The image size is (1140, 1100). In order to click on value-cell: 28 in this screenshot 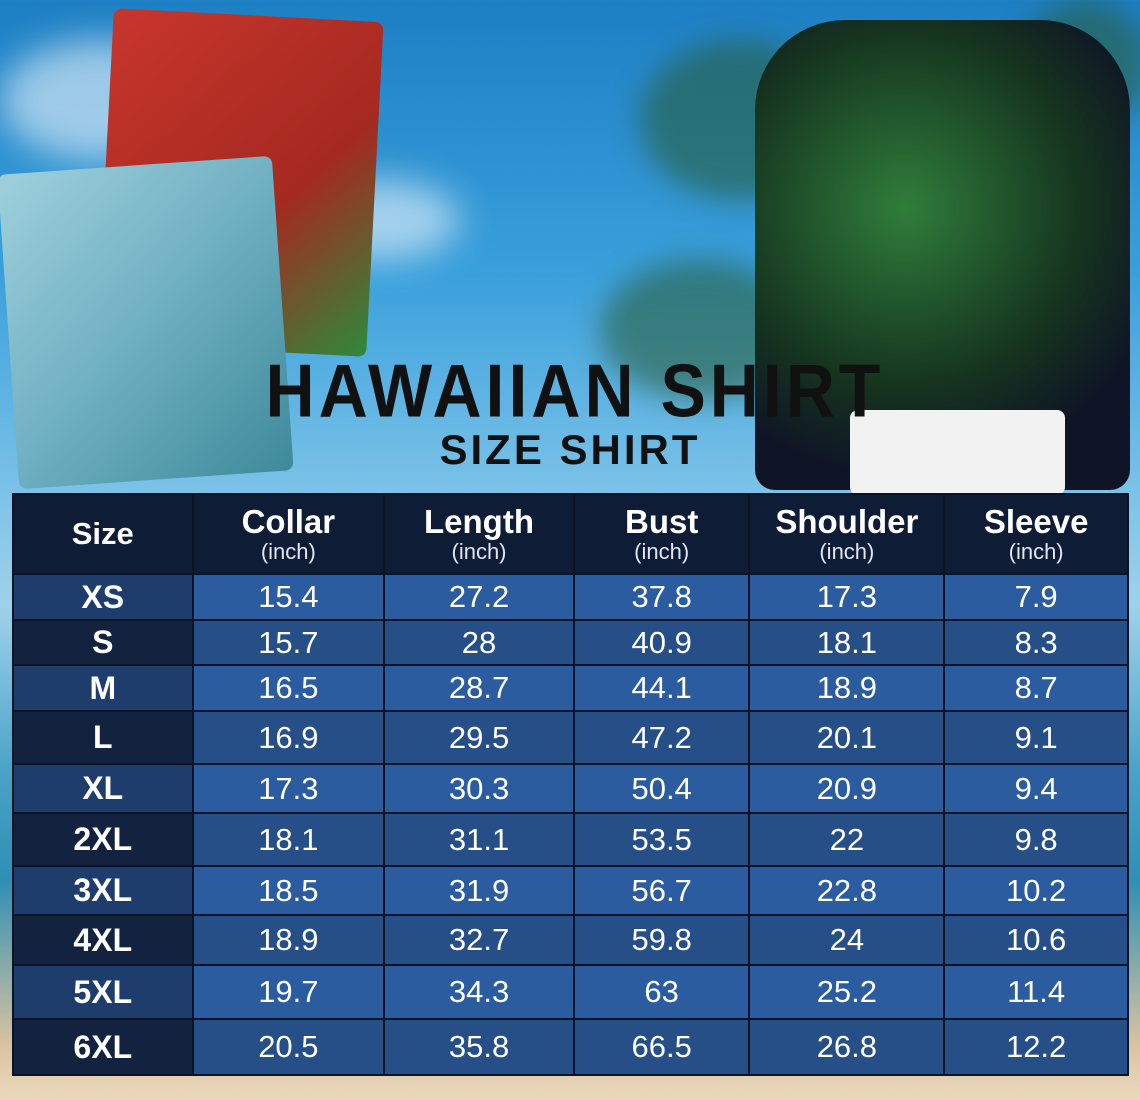, I will do `click(479, 642)`.